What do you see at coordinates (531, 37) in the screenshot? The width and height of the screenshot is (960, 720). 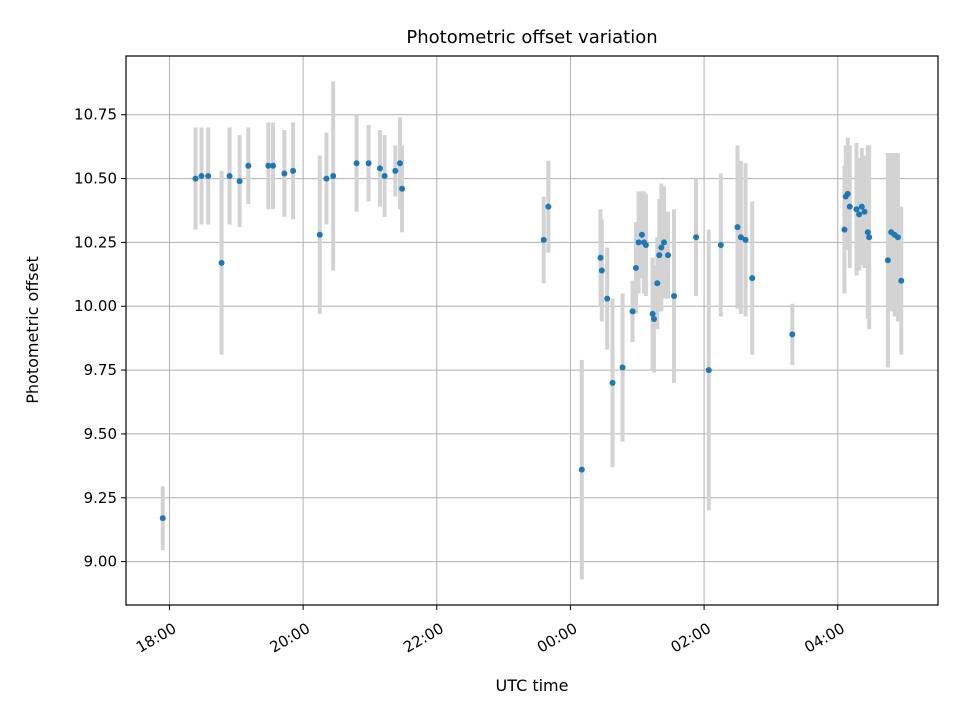 I see `chart-title: Photometric offset variation` at bounding box center [531, 37].